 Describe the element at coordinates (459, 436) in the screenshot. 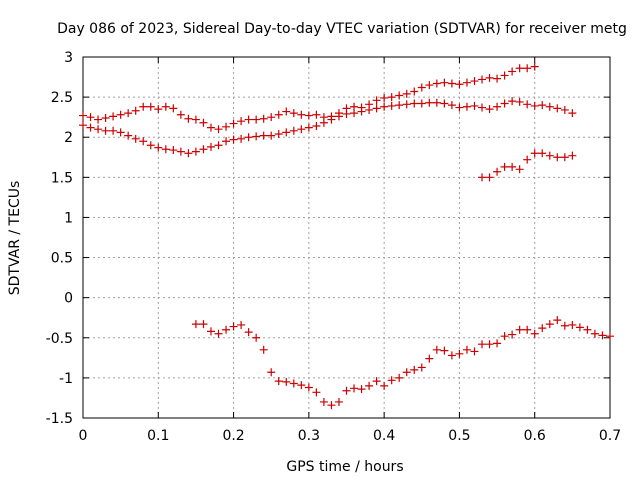

I see `x-tick-label: 0.5` at that location.